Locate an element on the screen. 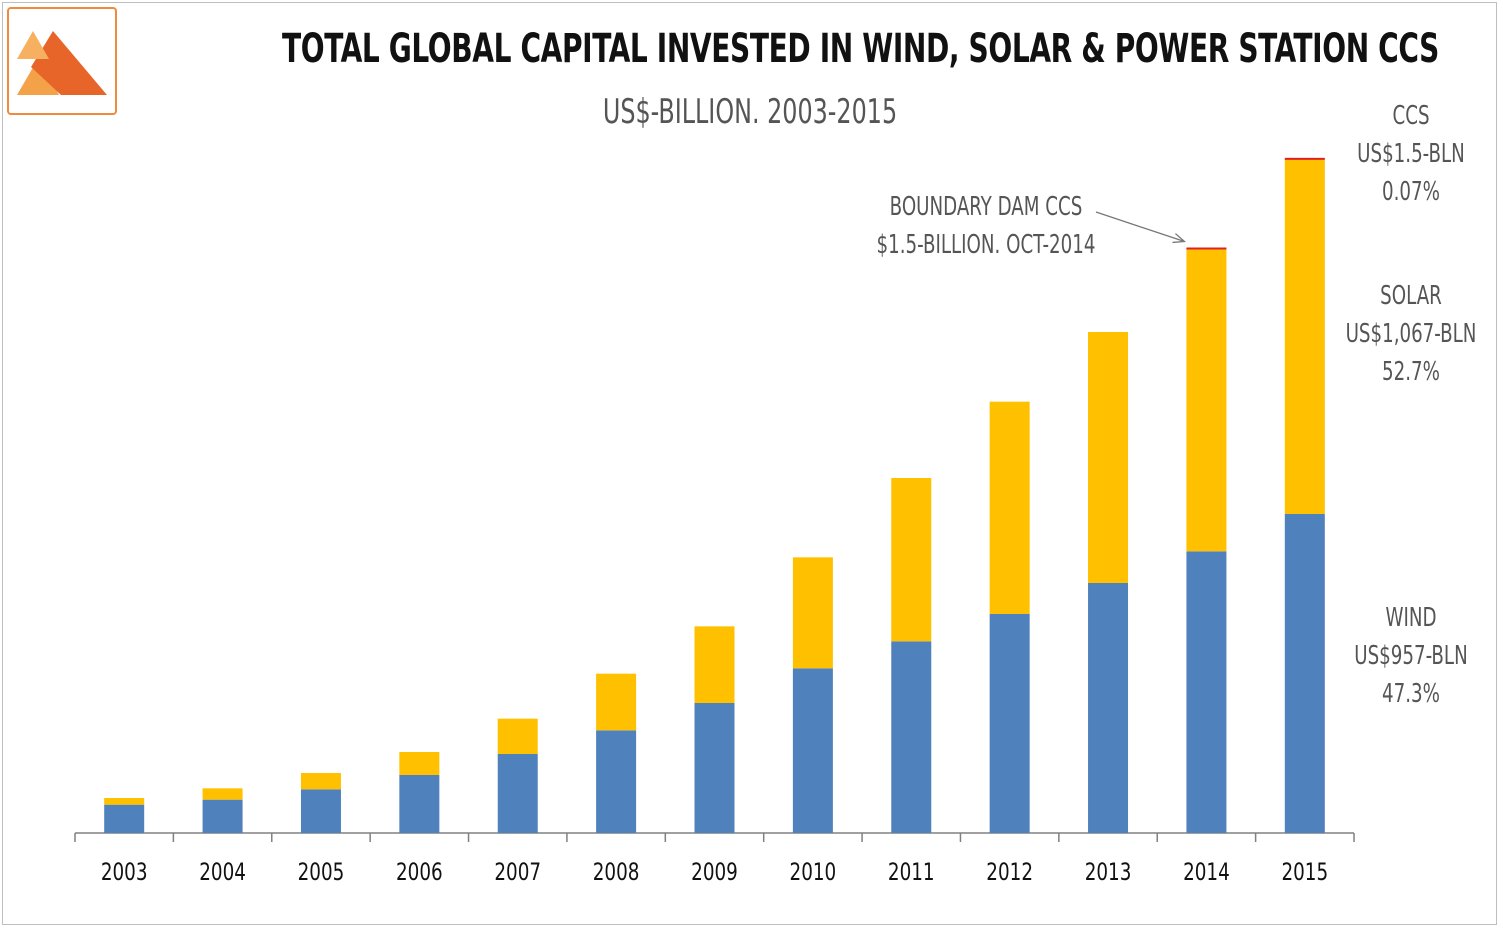  x-tick-label: 2003 is located at coordinates (124, 872).